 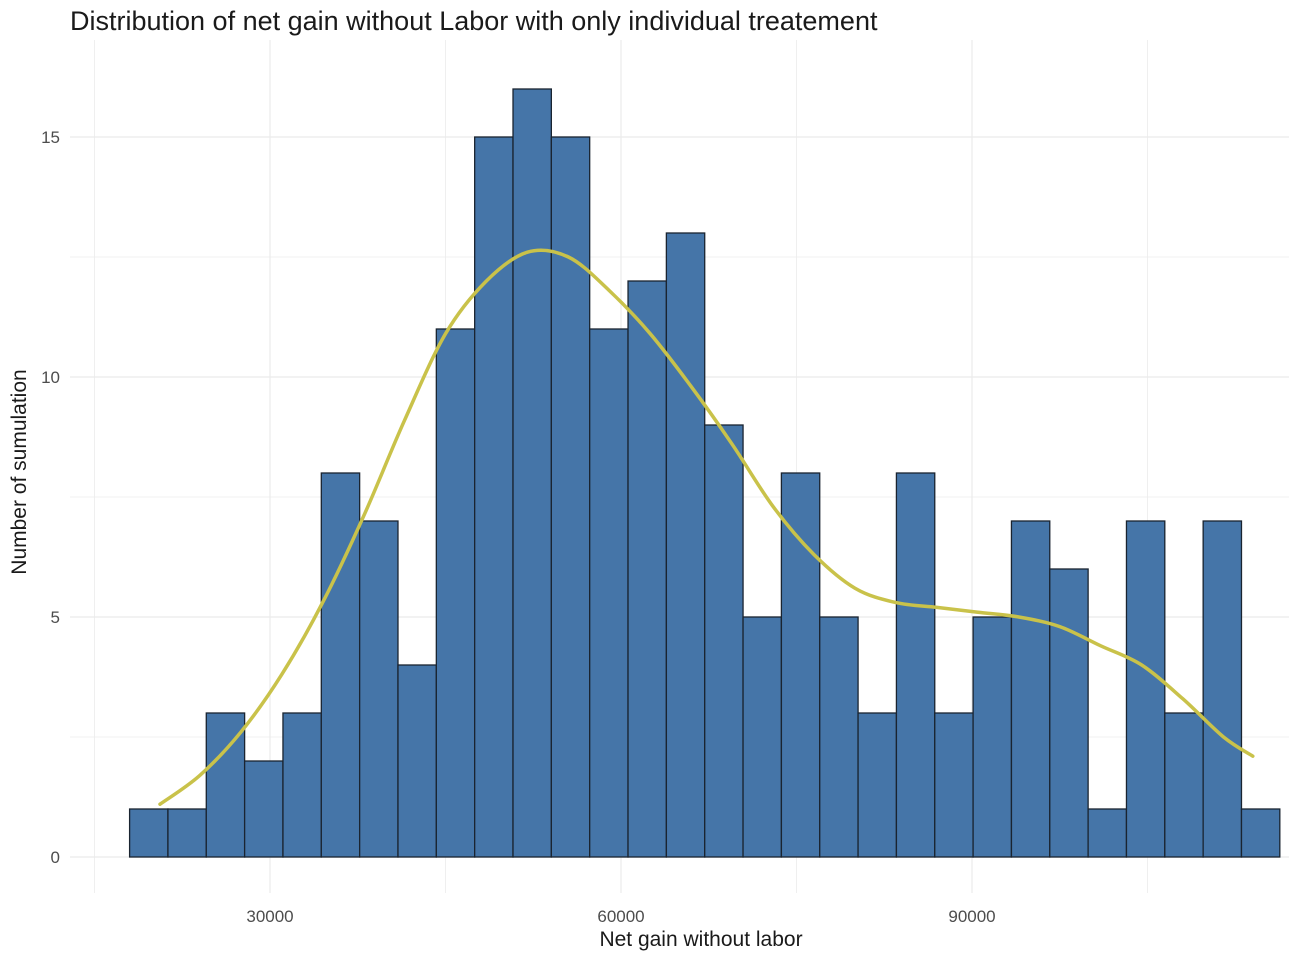 I want to click on y-tick-label: 10, so click(x=50, y=377).